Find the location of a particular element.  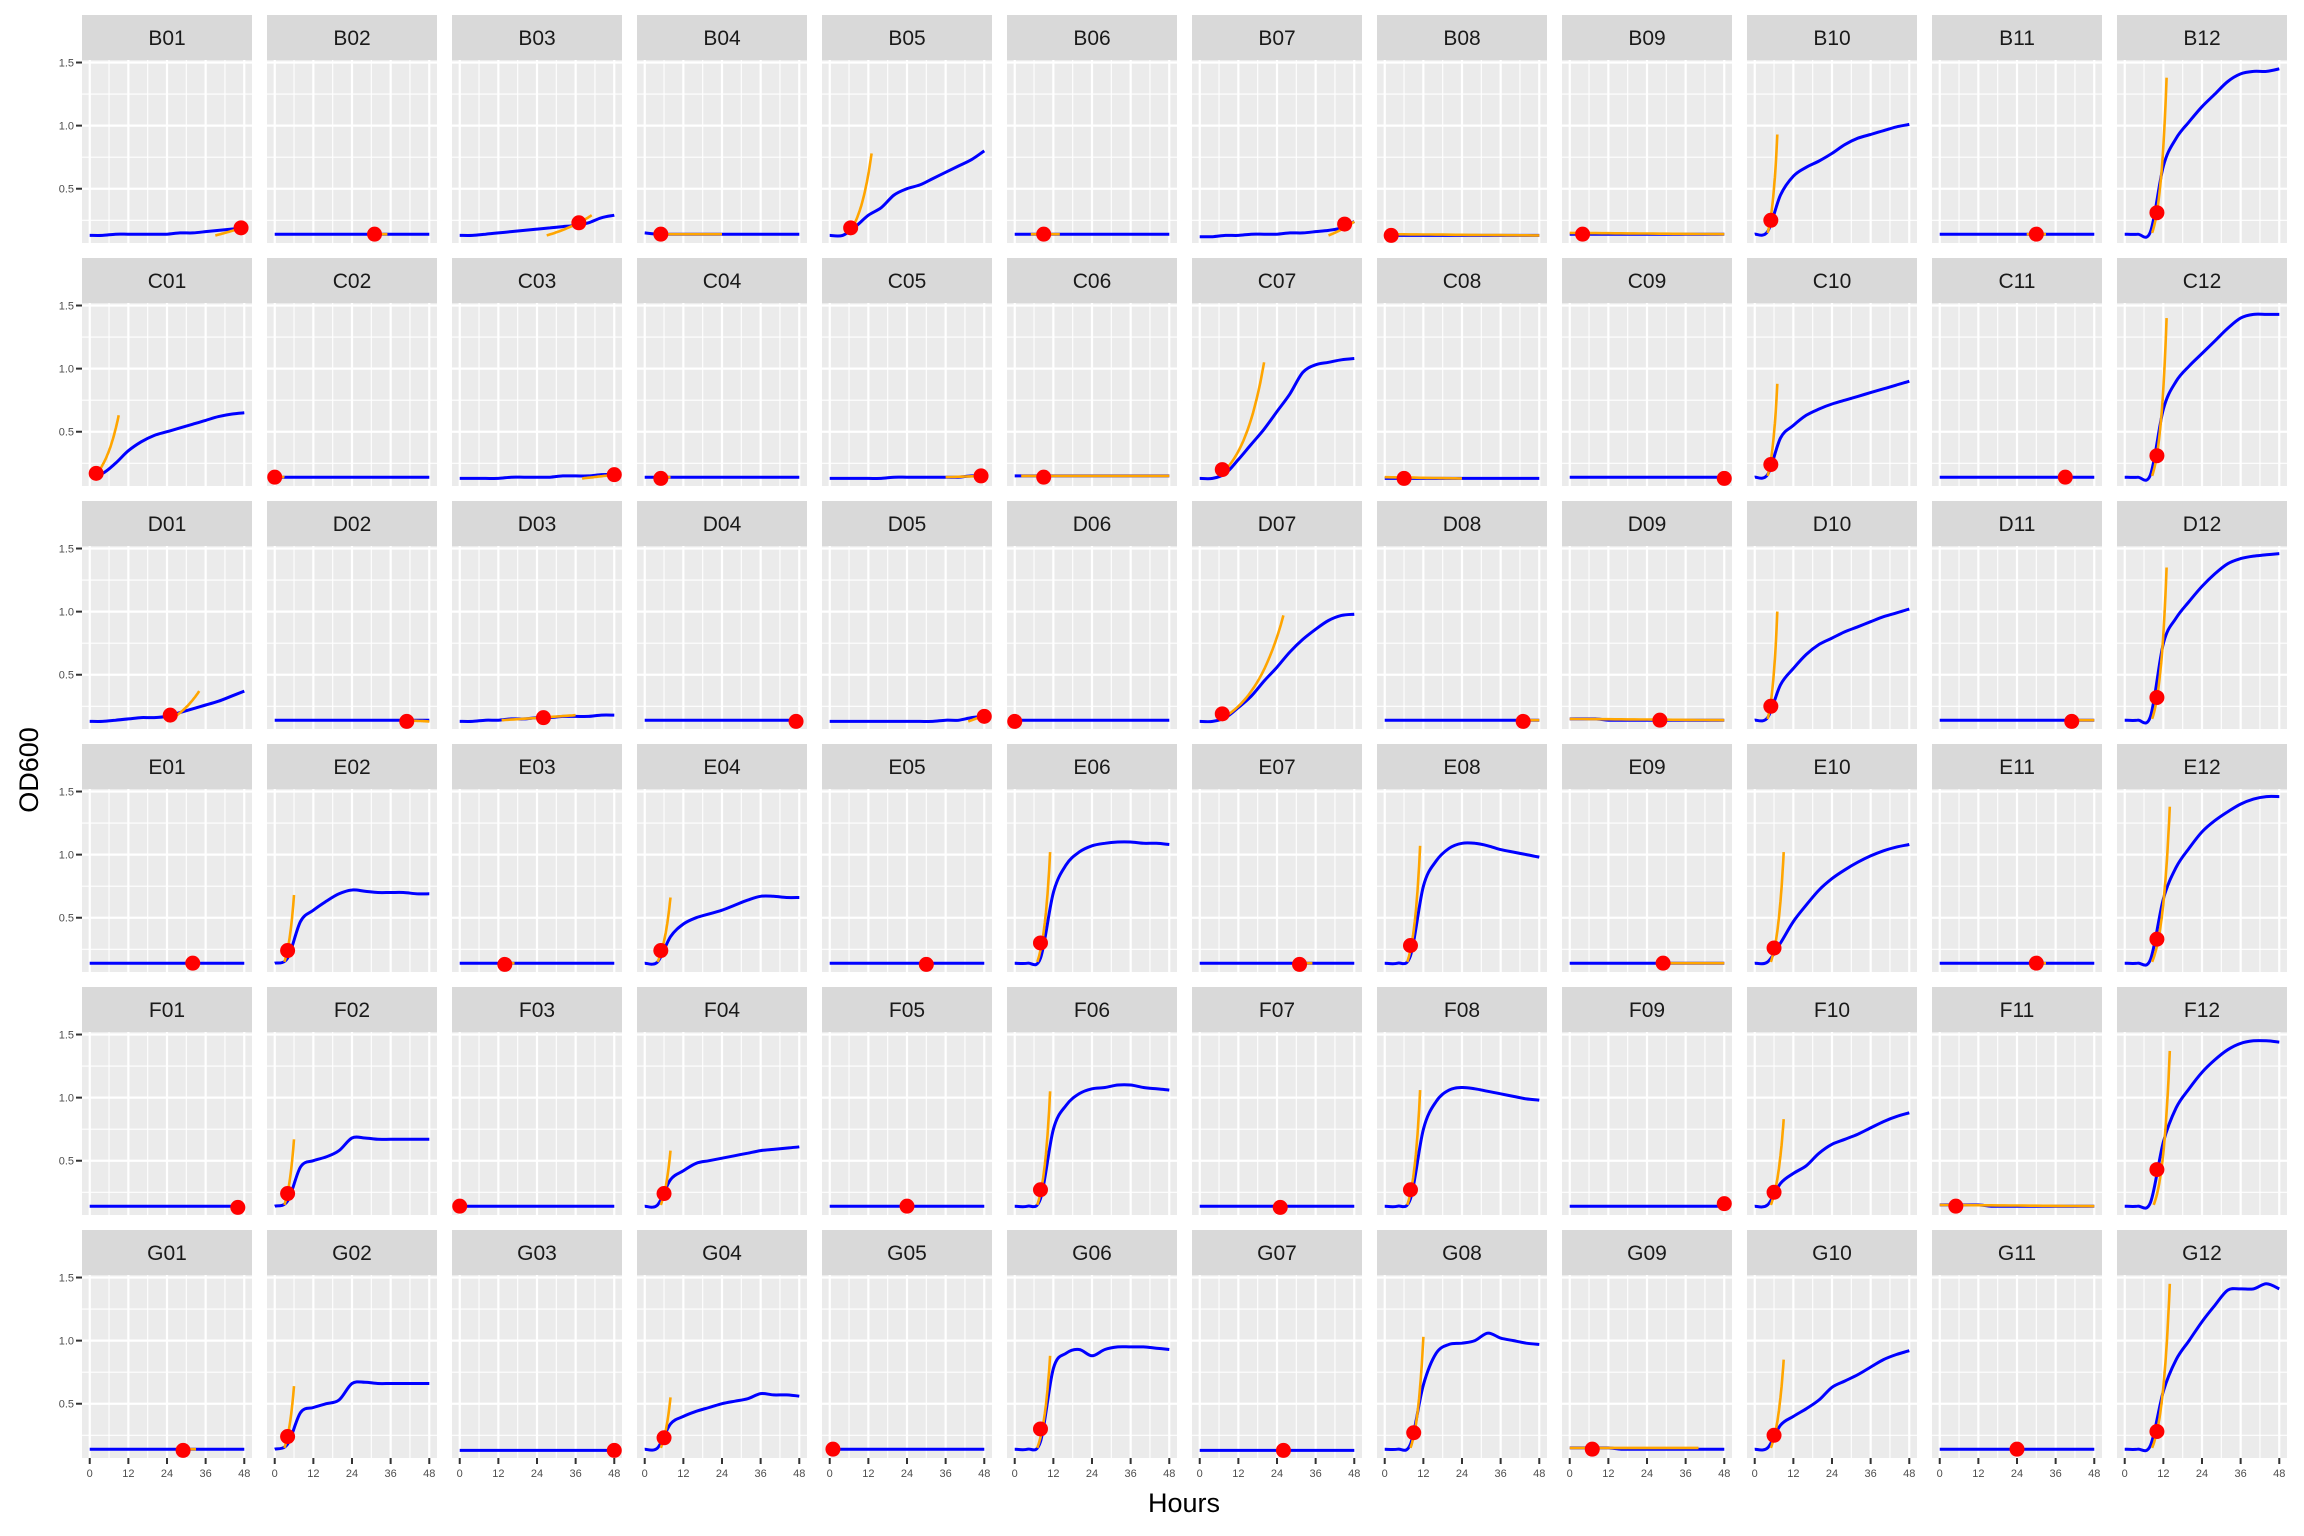

facet-panel-C07: C07 is located at coordinates (1277, 372).